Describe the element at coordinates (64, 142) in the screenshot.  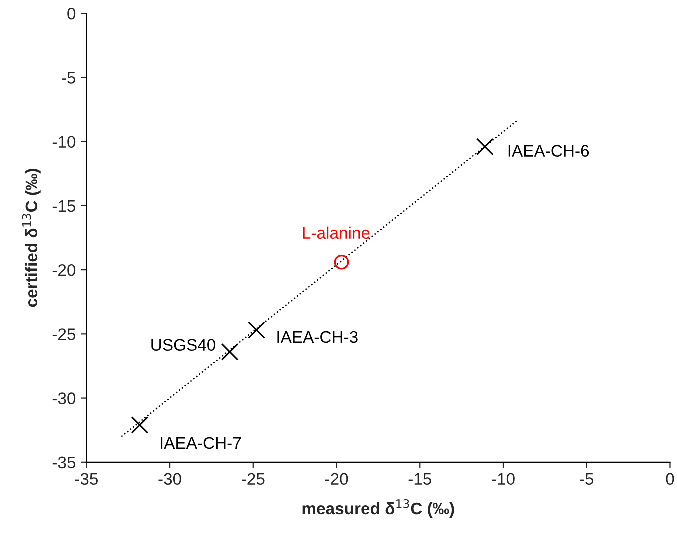
I see `y-tick-label: -10` at that location.